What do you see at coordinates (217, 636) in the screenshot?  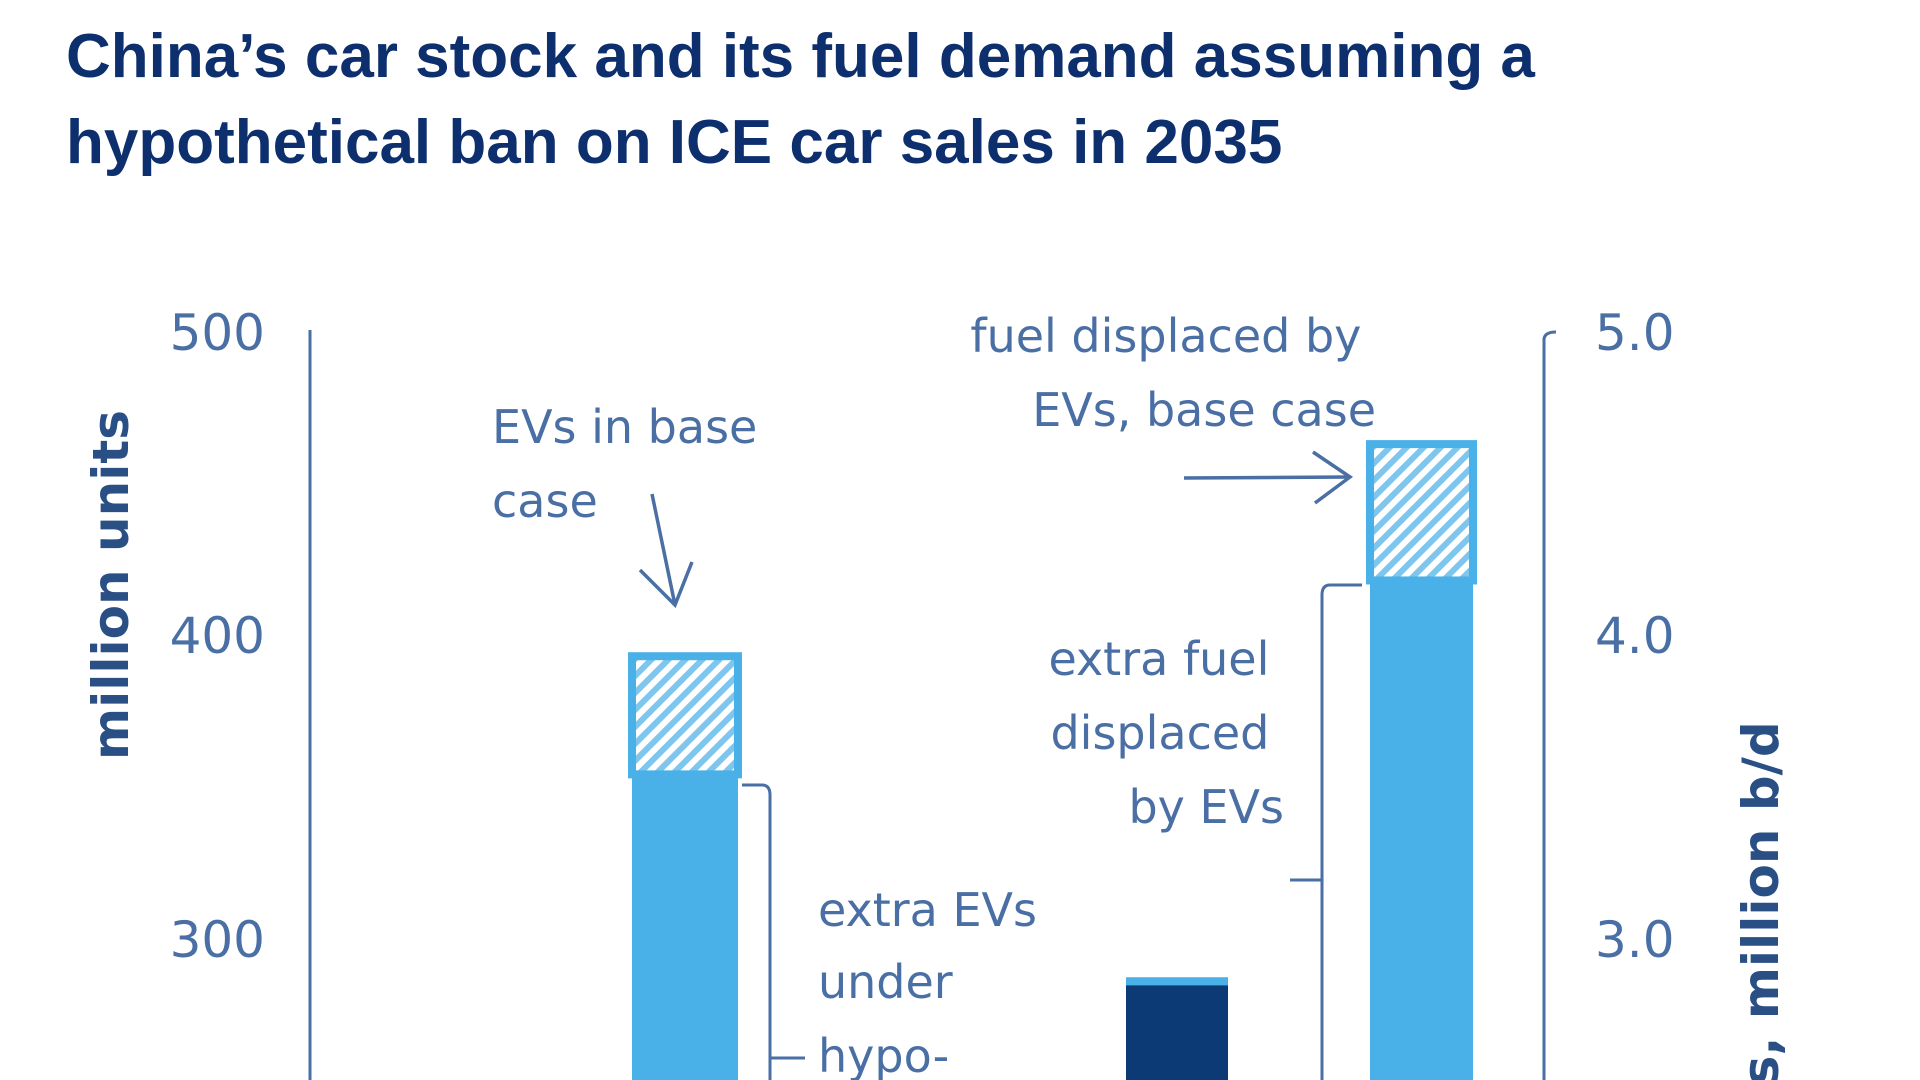 I see `left-tick-label: 400` at bounding box center [217, 636].